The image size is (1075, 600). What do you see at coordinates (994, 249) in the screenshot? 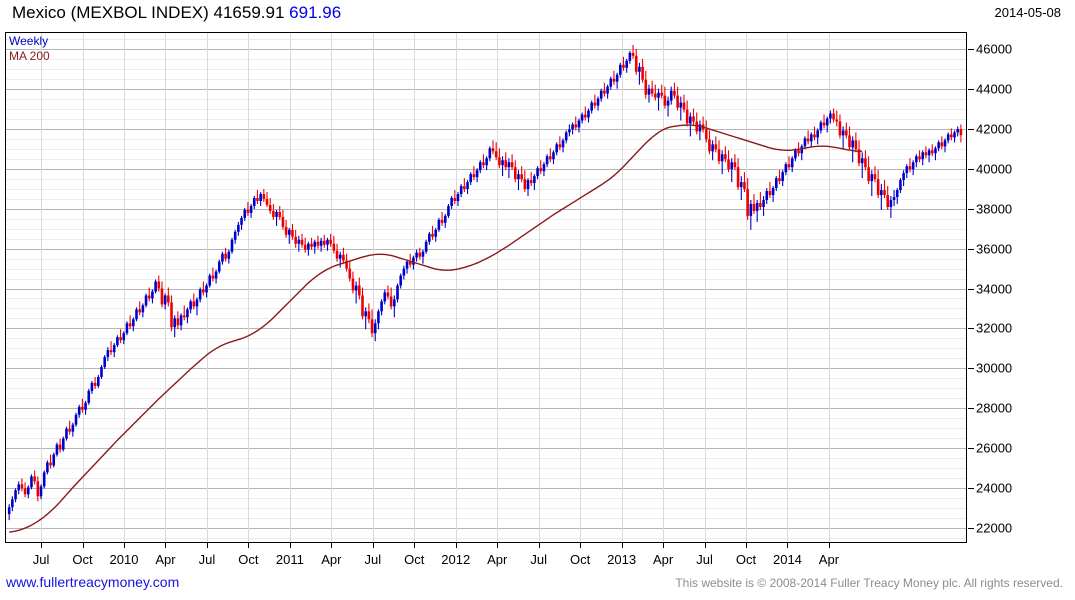
I see `y-axis-tick-label: 36000` at bounding box center [994, 249].